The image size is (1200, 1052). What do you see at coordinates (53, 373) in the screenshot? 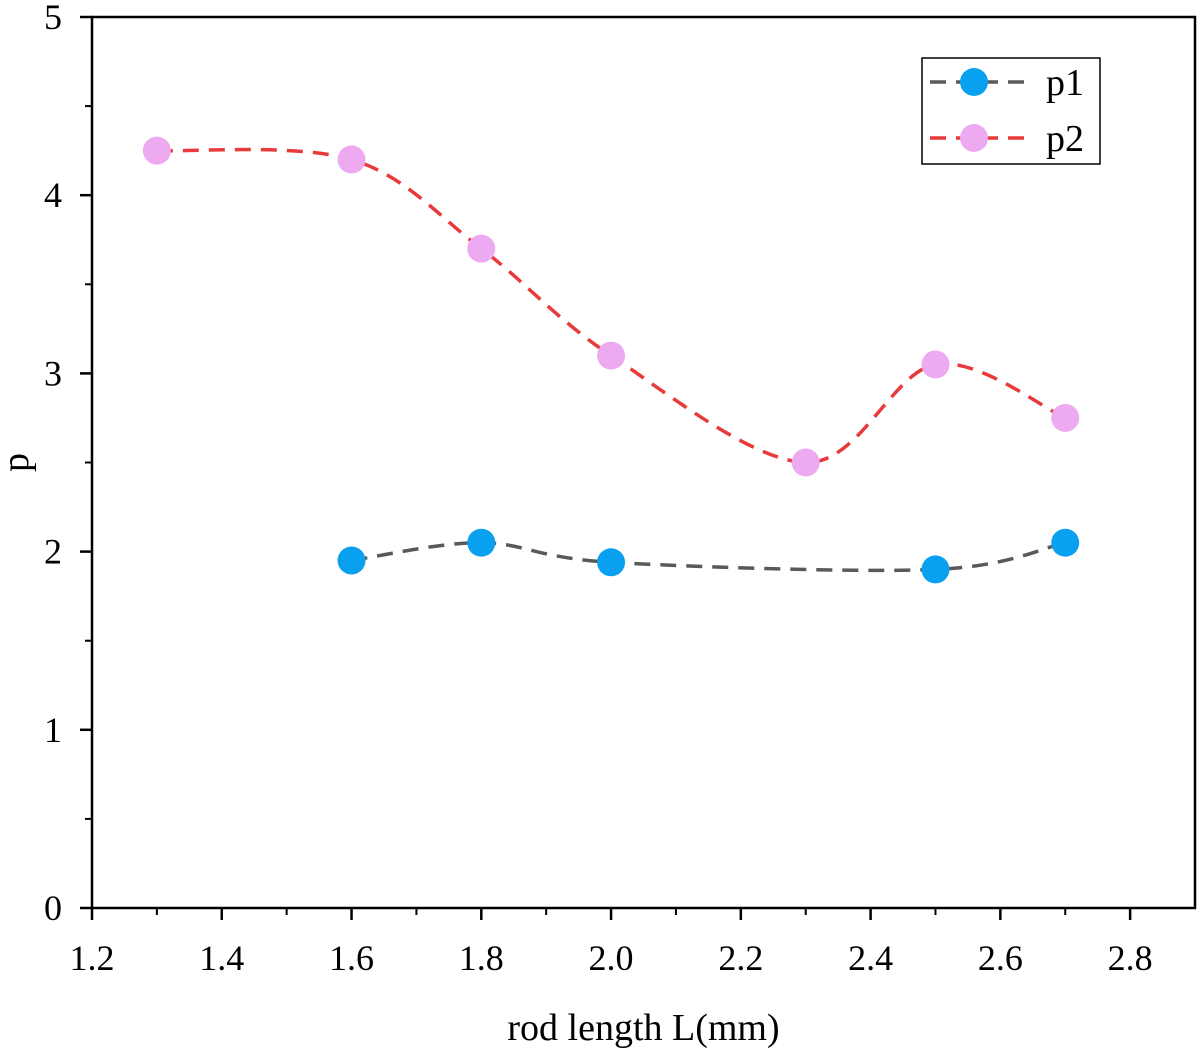
I see `y-tick-label: 3` at bounding box center [53, 373].